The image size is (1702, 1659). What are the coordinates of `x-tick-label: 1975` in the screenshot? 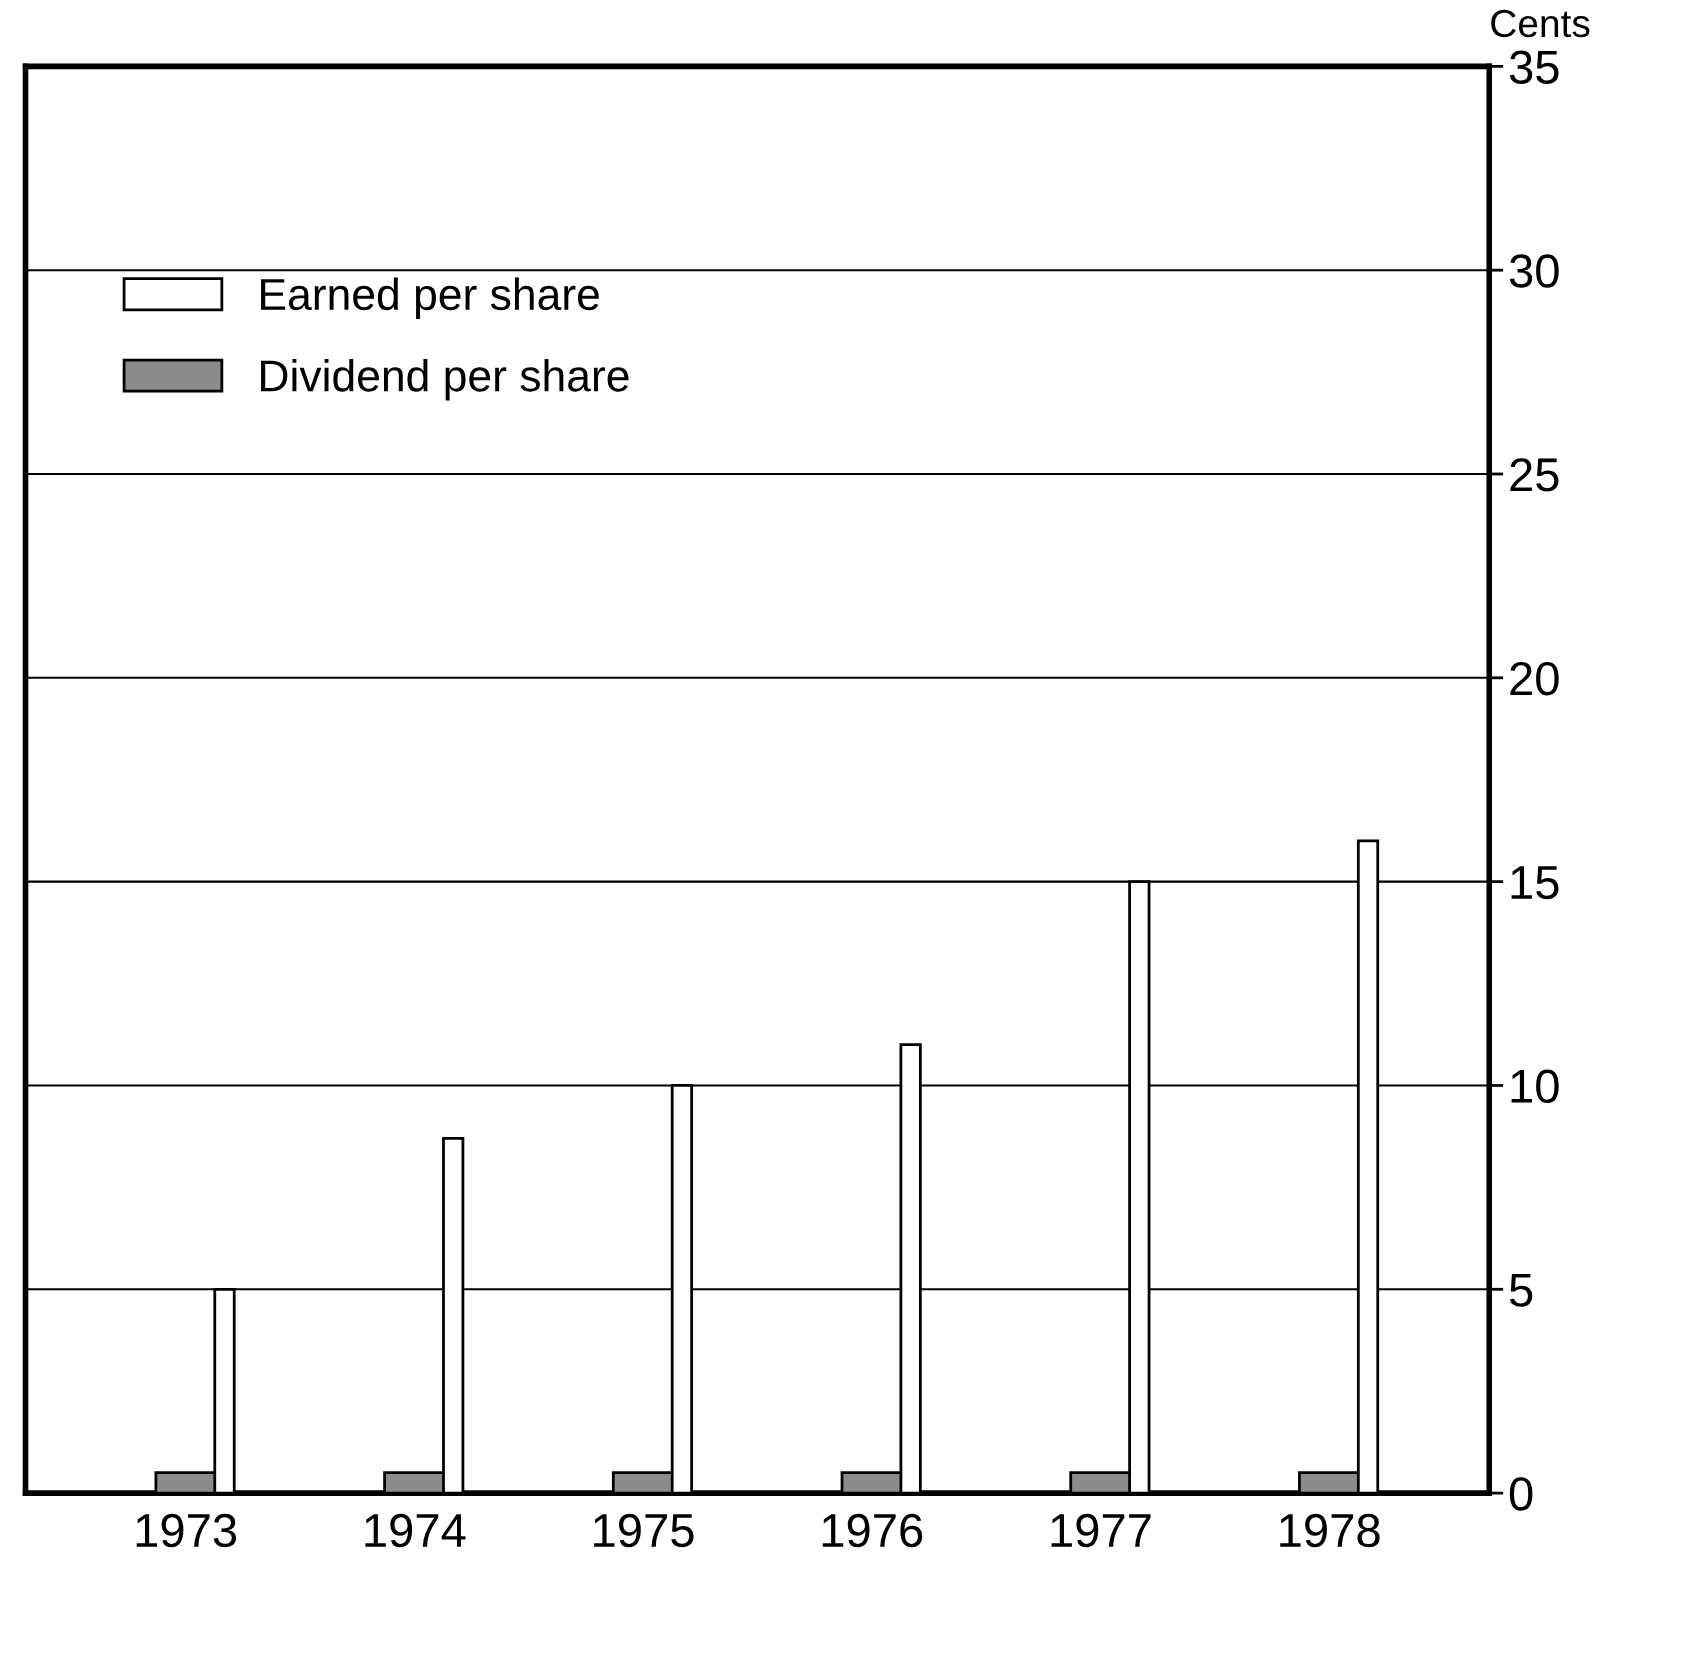 It's located at (644, 1530).